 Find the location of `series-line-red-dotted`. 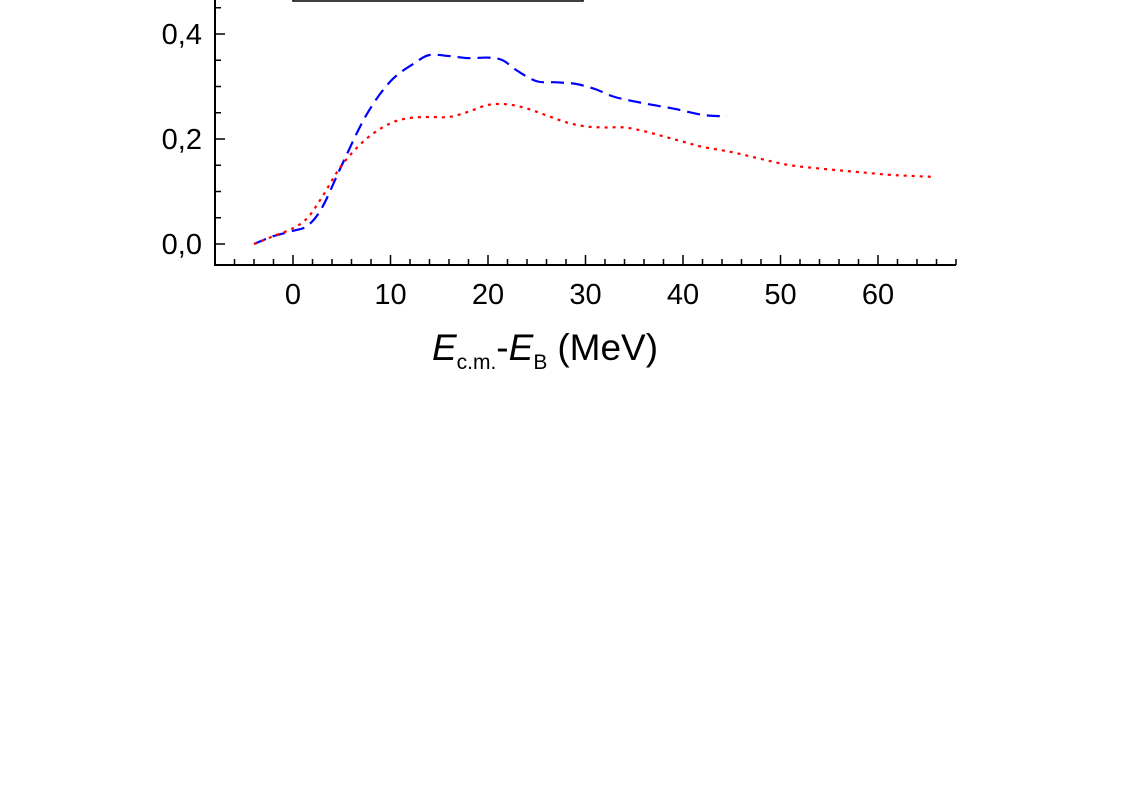

series-line-red-dotted is located at coordinates (592, 174).